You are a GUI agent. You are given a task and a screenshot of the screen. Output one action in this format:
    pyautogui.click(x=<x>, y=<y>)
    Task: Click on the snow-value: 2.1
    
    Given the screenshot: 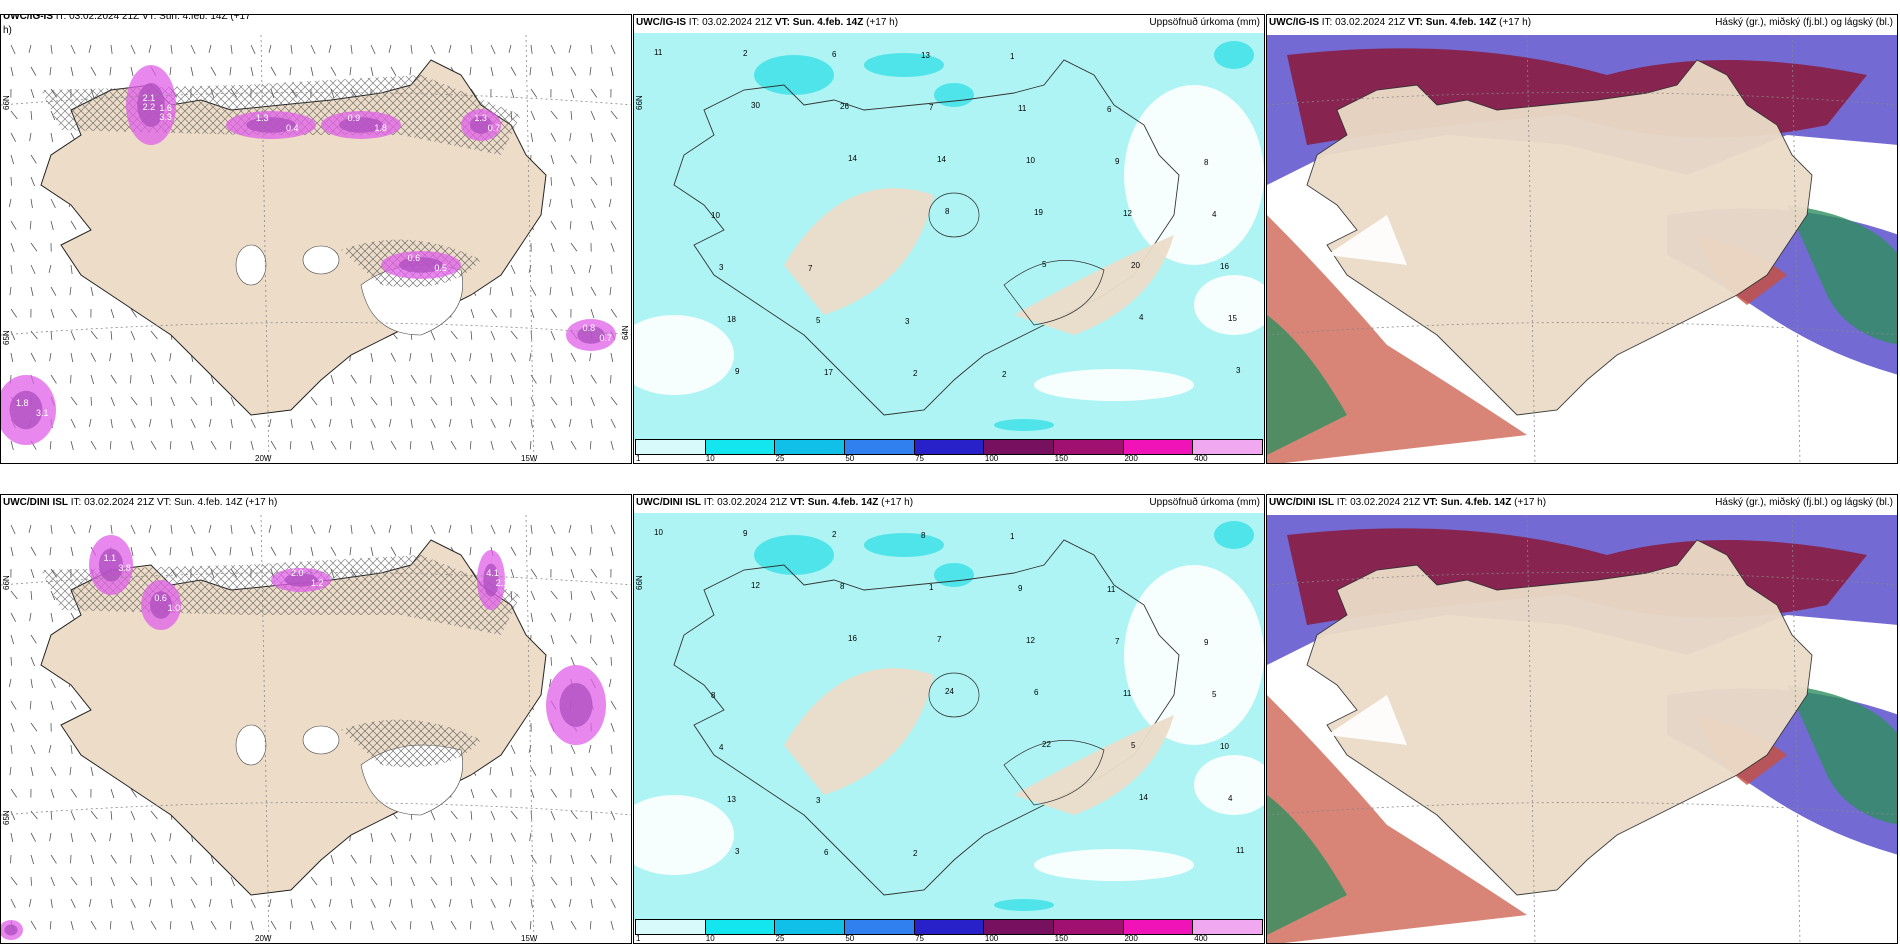 What is the action you would take?
    pyautogui.click(x=502, y=583)
    